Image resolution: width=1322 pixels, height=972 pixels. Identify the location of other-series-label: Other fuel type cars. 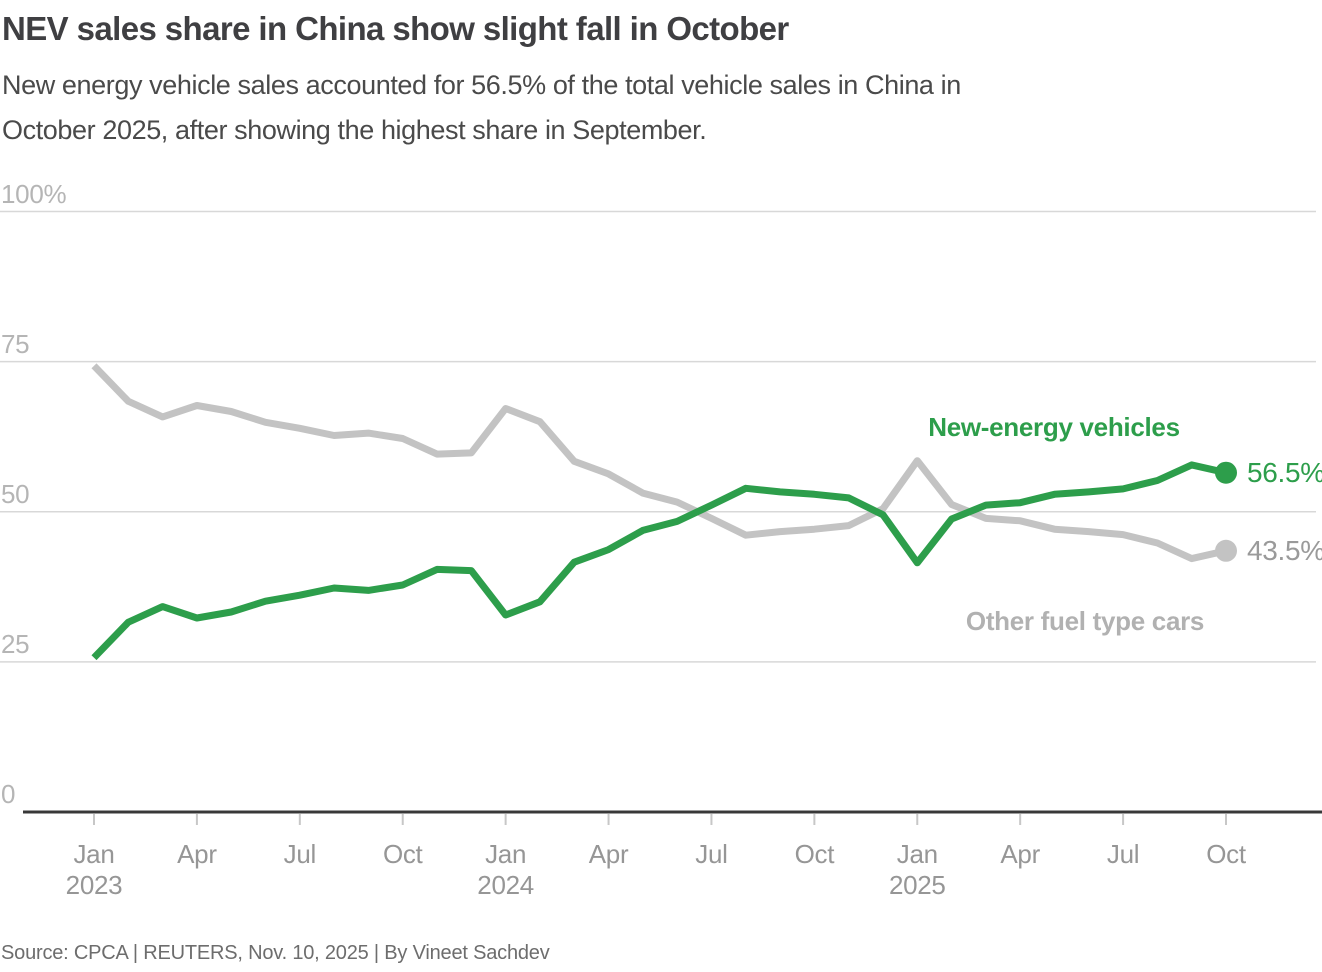
(1085, 621).